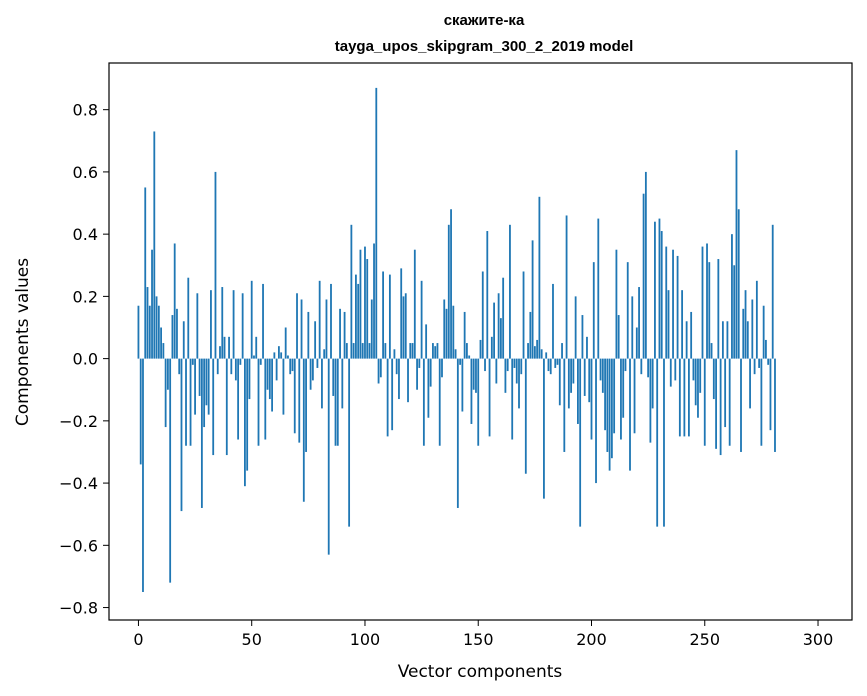 The height and width of the screenshot is (696, 867). Describe the element at coordinates (252, 639) in the screenshot. I see `x-tick-label-50: 50` at that location.